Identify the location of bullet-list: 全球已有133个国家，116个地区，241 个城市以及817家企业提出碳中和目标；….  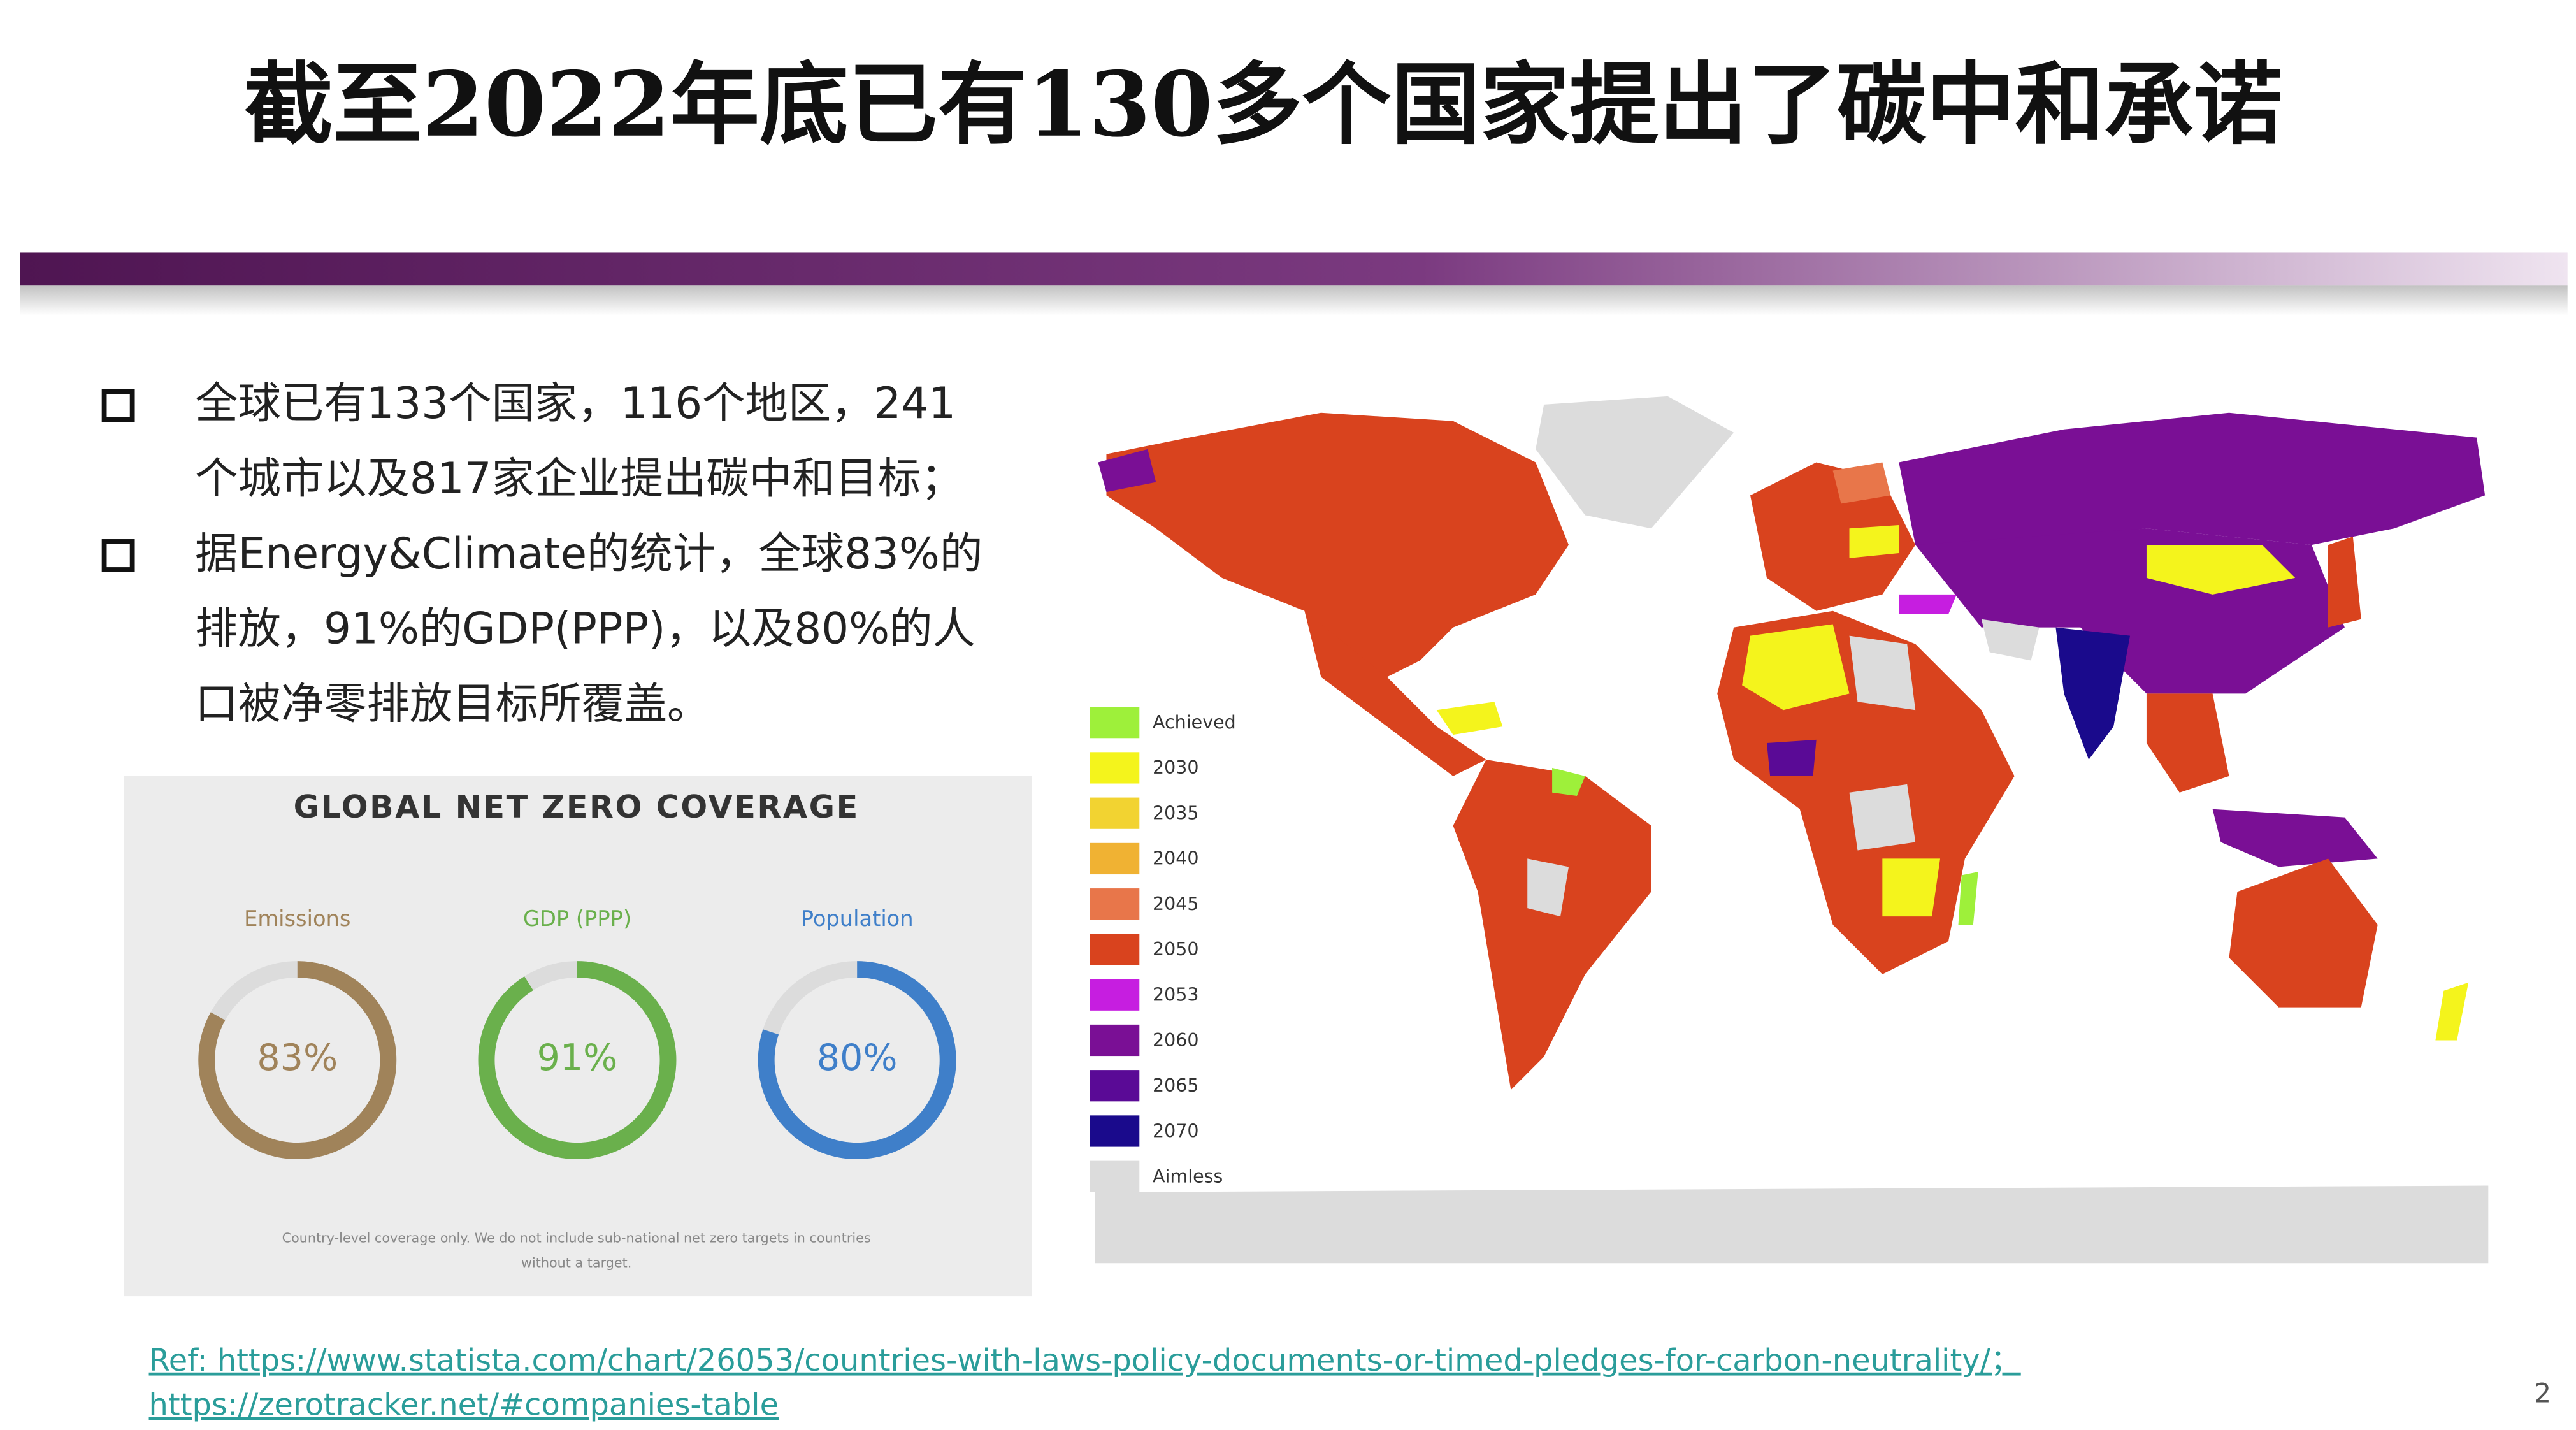
(541, 553).